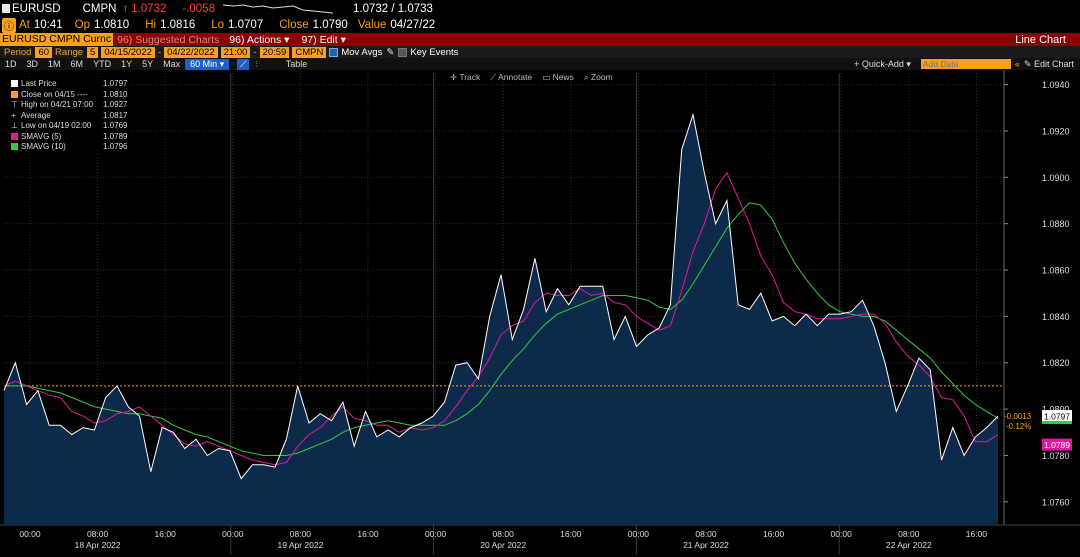  Describe the element at coordinates (413, 25) in the screenshot. I see `value-date: 04/27/22` at that location.